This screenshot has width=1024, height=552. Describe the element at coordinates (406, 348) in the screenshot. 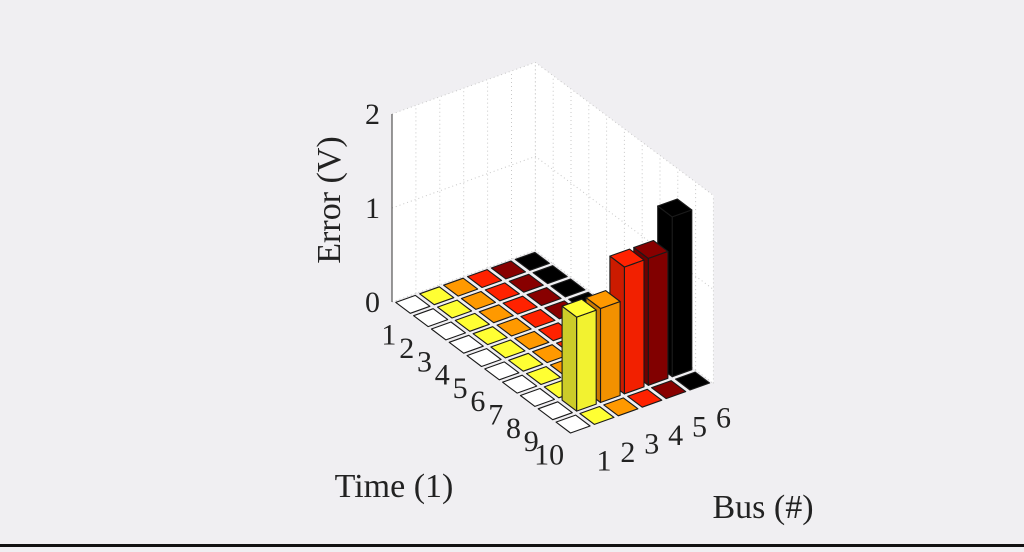

I see `time-tick-label: 2` at that location.